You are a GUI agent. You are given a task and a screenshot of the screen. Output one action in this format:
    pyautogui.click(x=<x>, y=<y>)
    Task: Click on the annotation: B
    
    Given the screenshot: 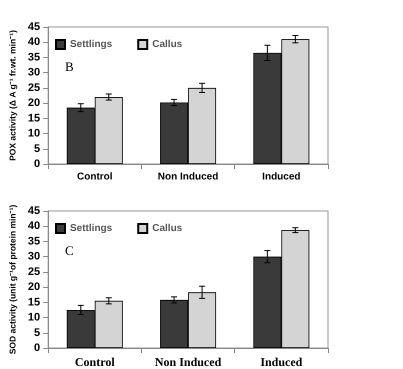 What is the action you would take?
    pyautogui.click(x=69, y=66)
    